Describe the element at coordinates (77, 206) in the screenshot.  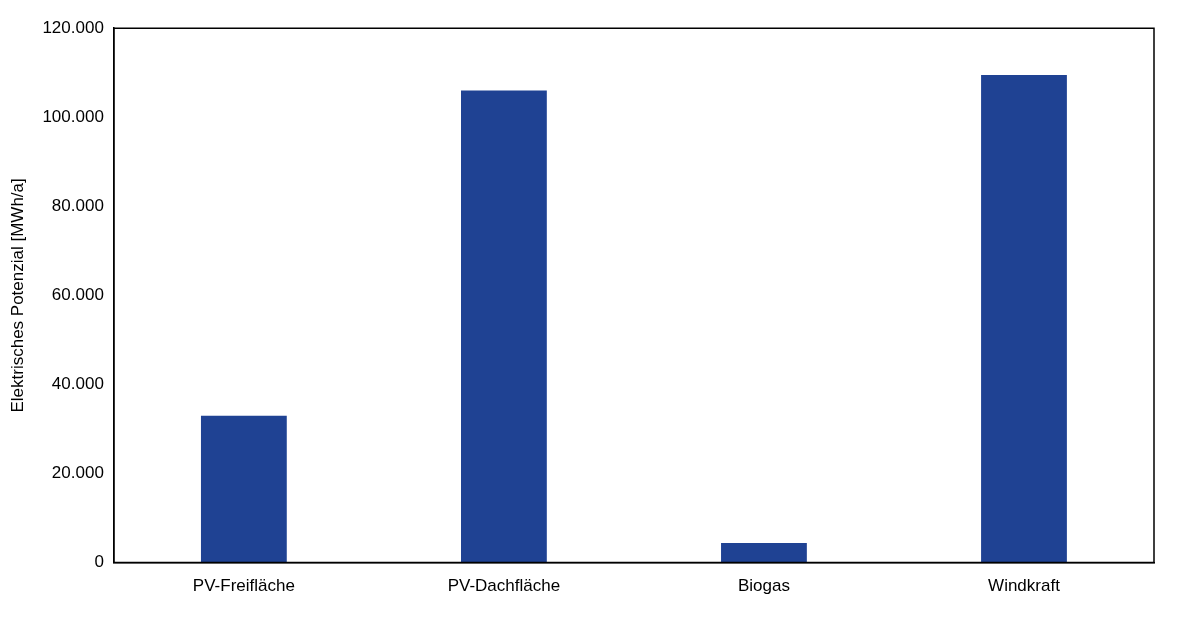
I see `y-tick-label: 80.000` at that location.